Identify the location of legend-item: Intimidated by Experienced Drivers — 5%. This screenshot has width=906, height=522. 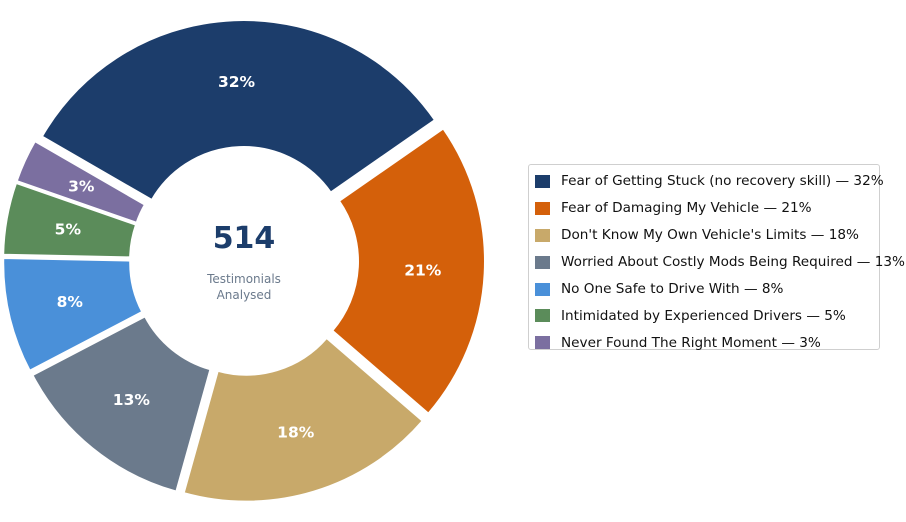
(707, 315).